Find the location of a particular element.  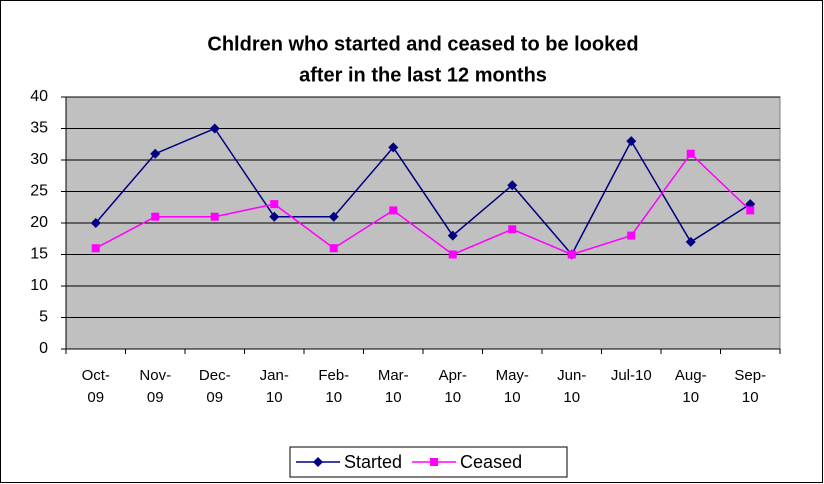

x-tick-label: Apr-10 is located at coordinates (452, 386).